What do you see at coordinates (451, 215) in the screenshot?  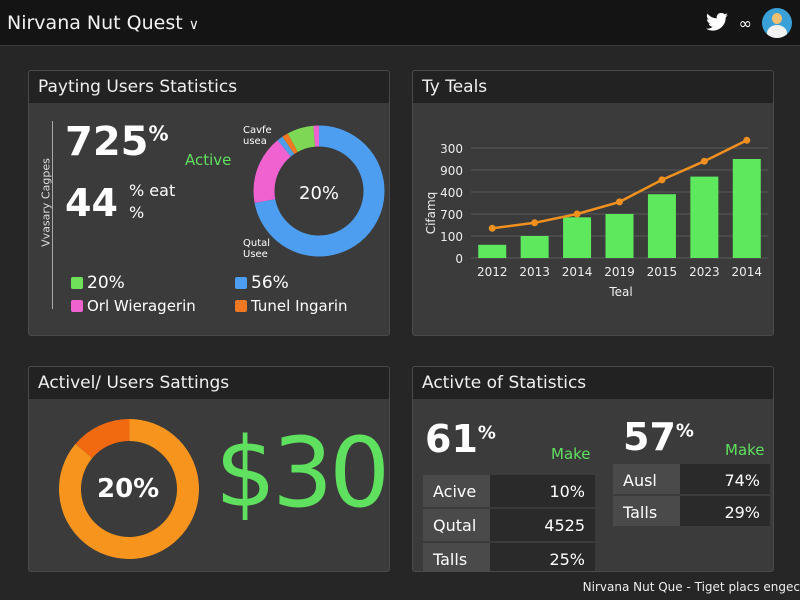 I see `y-tick-label: 700` at bounding box center [451, 215].